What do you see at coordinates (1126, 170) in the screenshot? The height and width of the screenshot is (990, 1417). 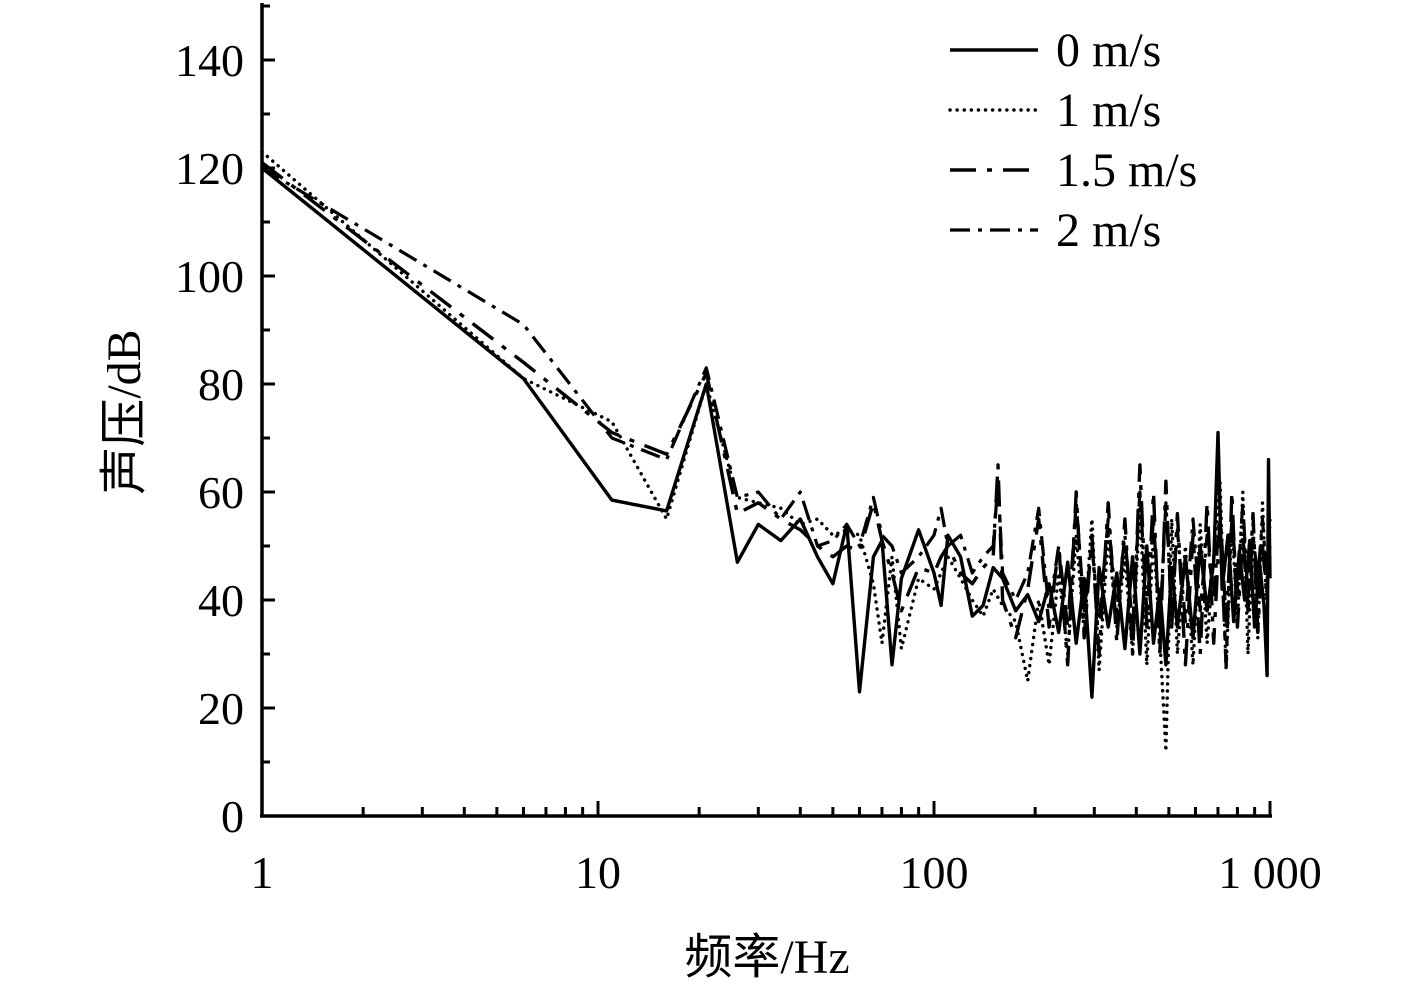 I see `legend-label-2: 1.5 m/s` at bounding box center [1126, 170].